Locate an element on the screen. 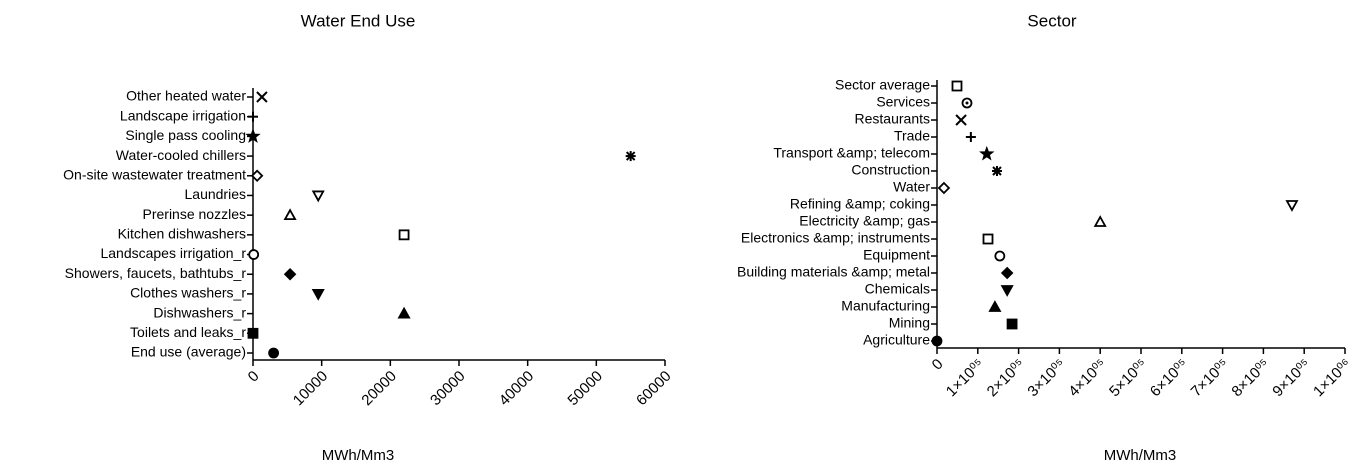  y-tick-label: Mining is located at coordinates (909, 323).